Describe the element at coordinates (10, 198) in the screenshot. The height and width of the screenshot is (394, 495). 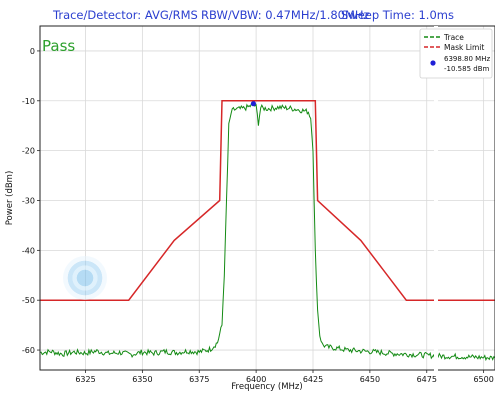
I see `y-axis-label: Power (dBm)` at that location.